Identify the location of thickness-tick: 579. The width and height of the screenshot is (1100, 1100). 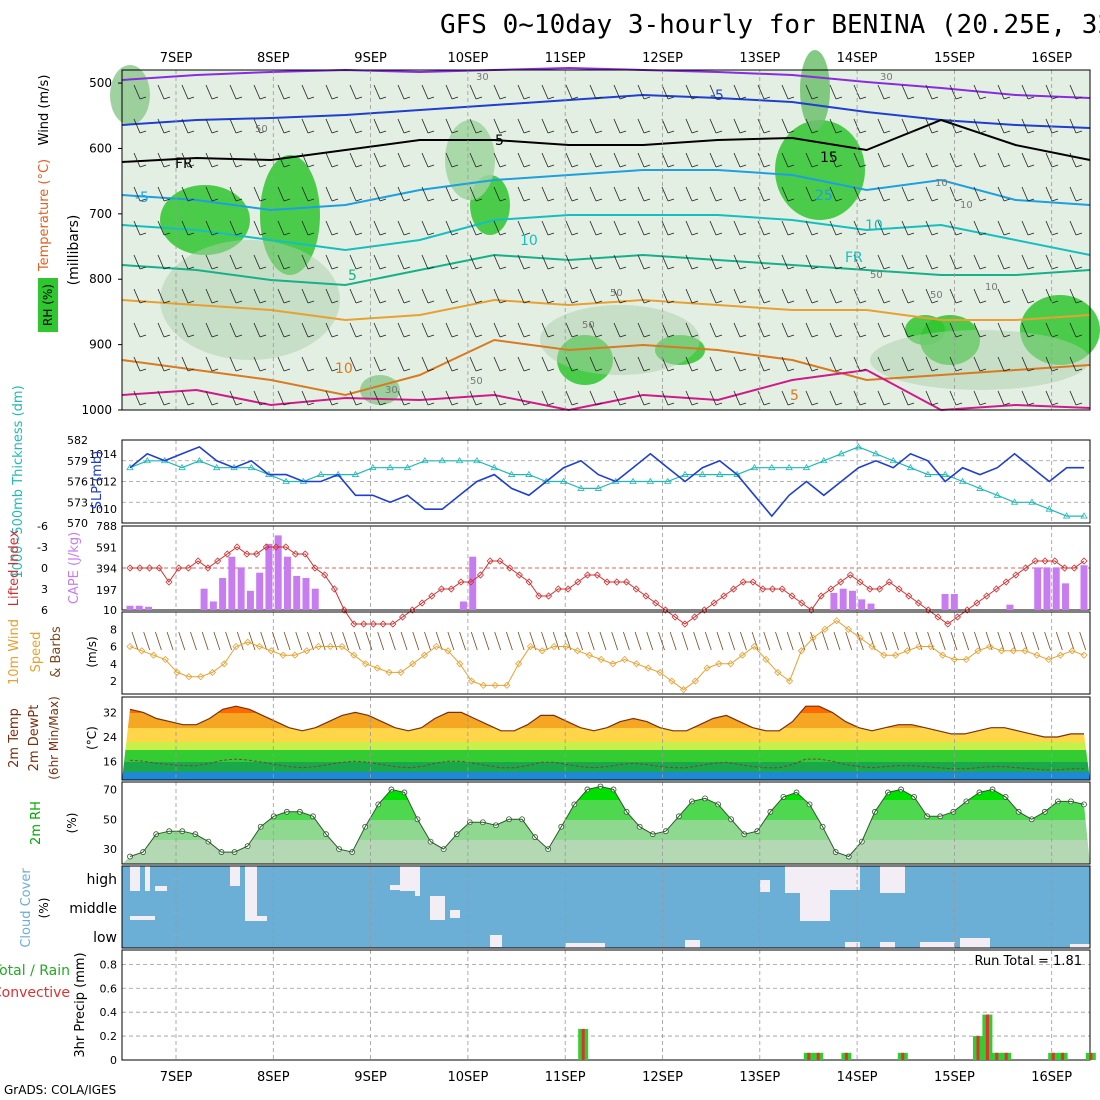
(77, 461).